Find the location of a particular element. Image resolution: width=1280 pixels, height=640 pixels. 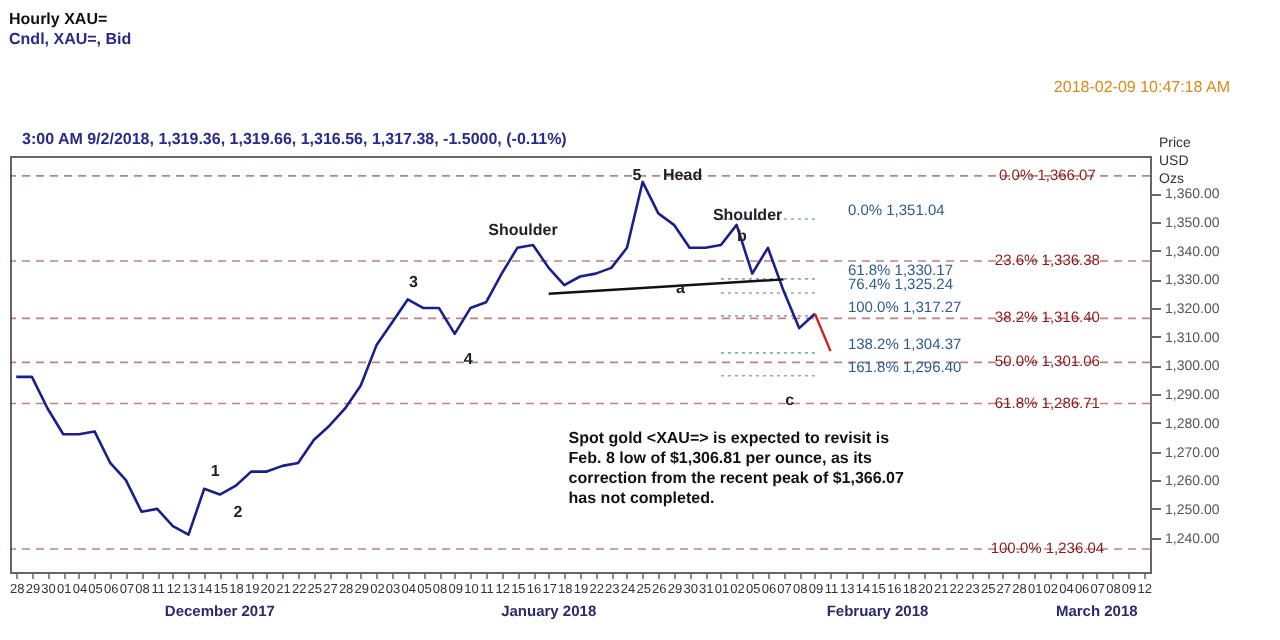

text: 2018-02-09 10:47:18 AM is located at coordinates (1142, 87).